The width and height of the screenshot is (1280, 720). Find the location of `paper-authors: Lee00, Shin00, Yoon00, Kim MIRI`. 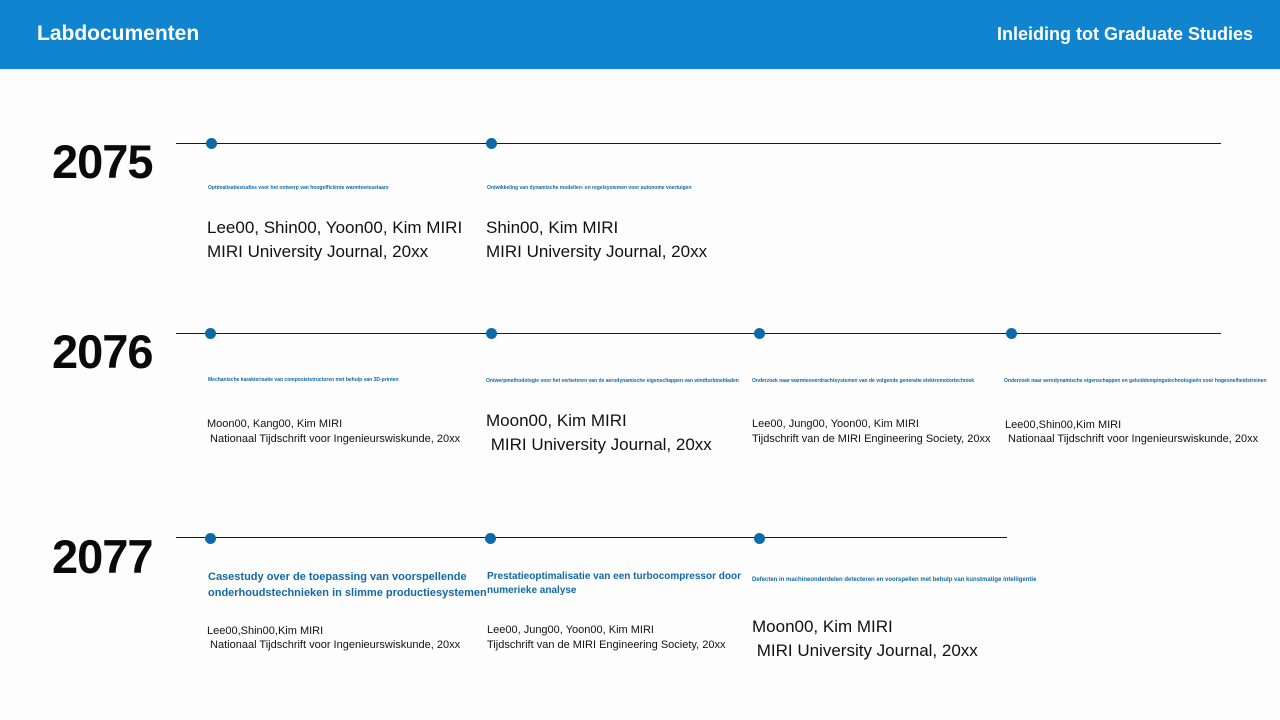

paper-authors: Lee00, Shin00, Yoon00, Kim MIRI is located at coordinates (335, 227).